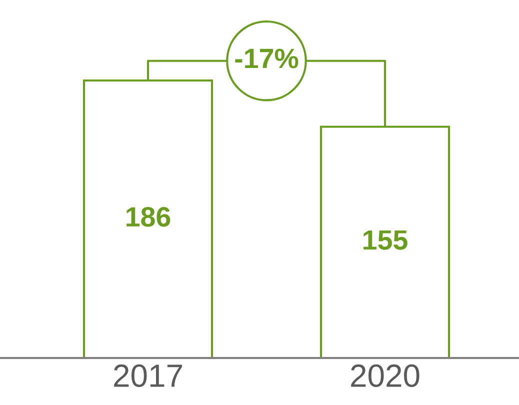  Describe the element at coordinates (266, 58) in the screenshot. I see `text: -17%` at that location.